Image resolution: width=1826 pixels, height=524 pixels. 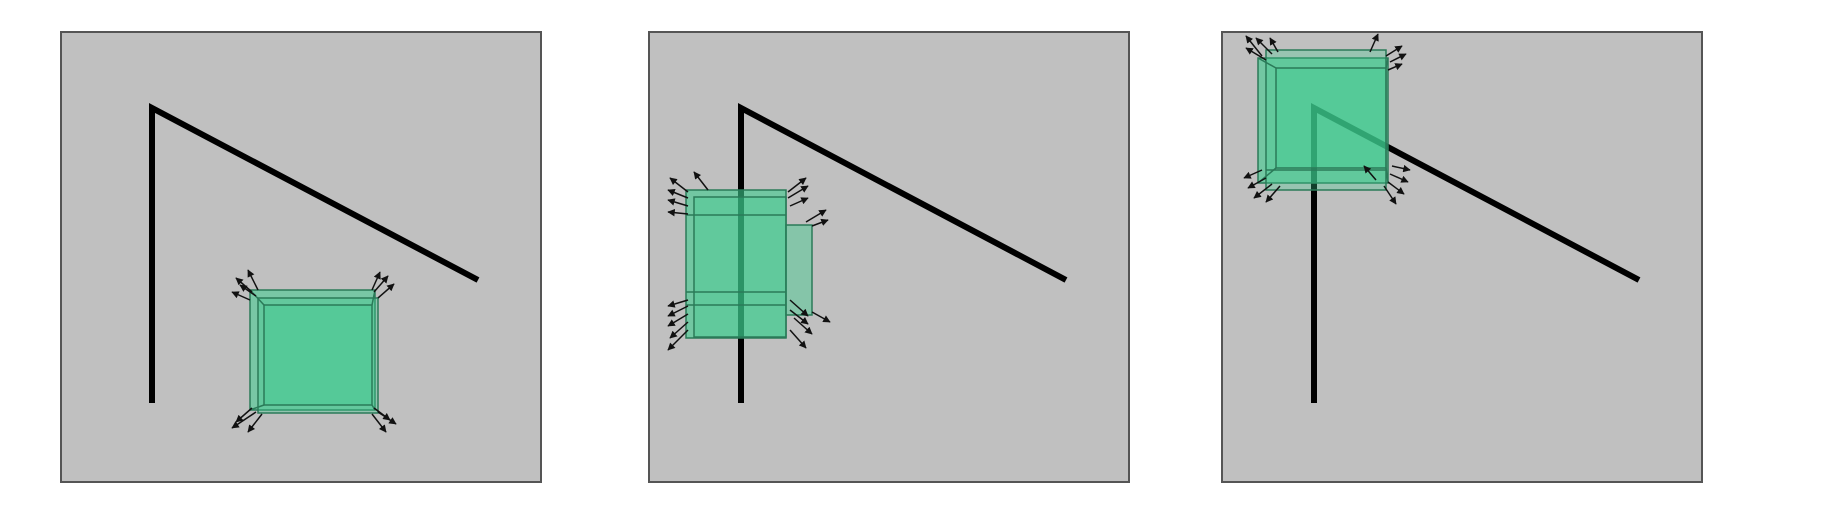 I want to click on panel-3-arrows, so click(x=1327, y=119).